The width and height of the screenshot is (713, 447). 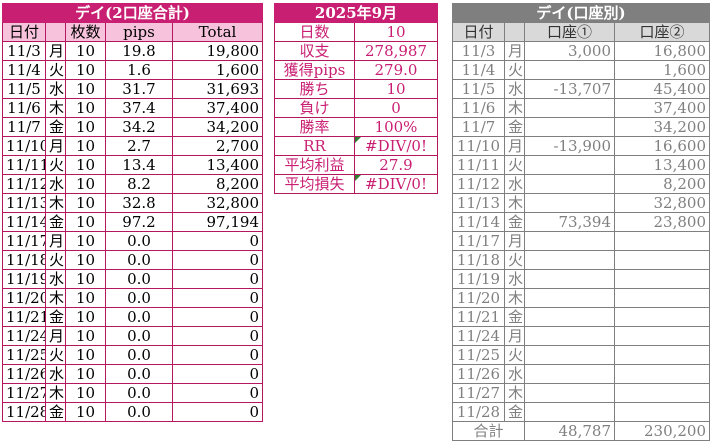 I want to click on pips-cell: 32.8, so click(x=139, y=203).